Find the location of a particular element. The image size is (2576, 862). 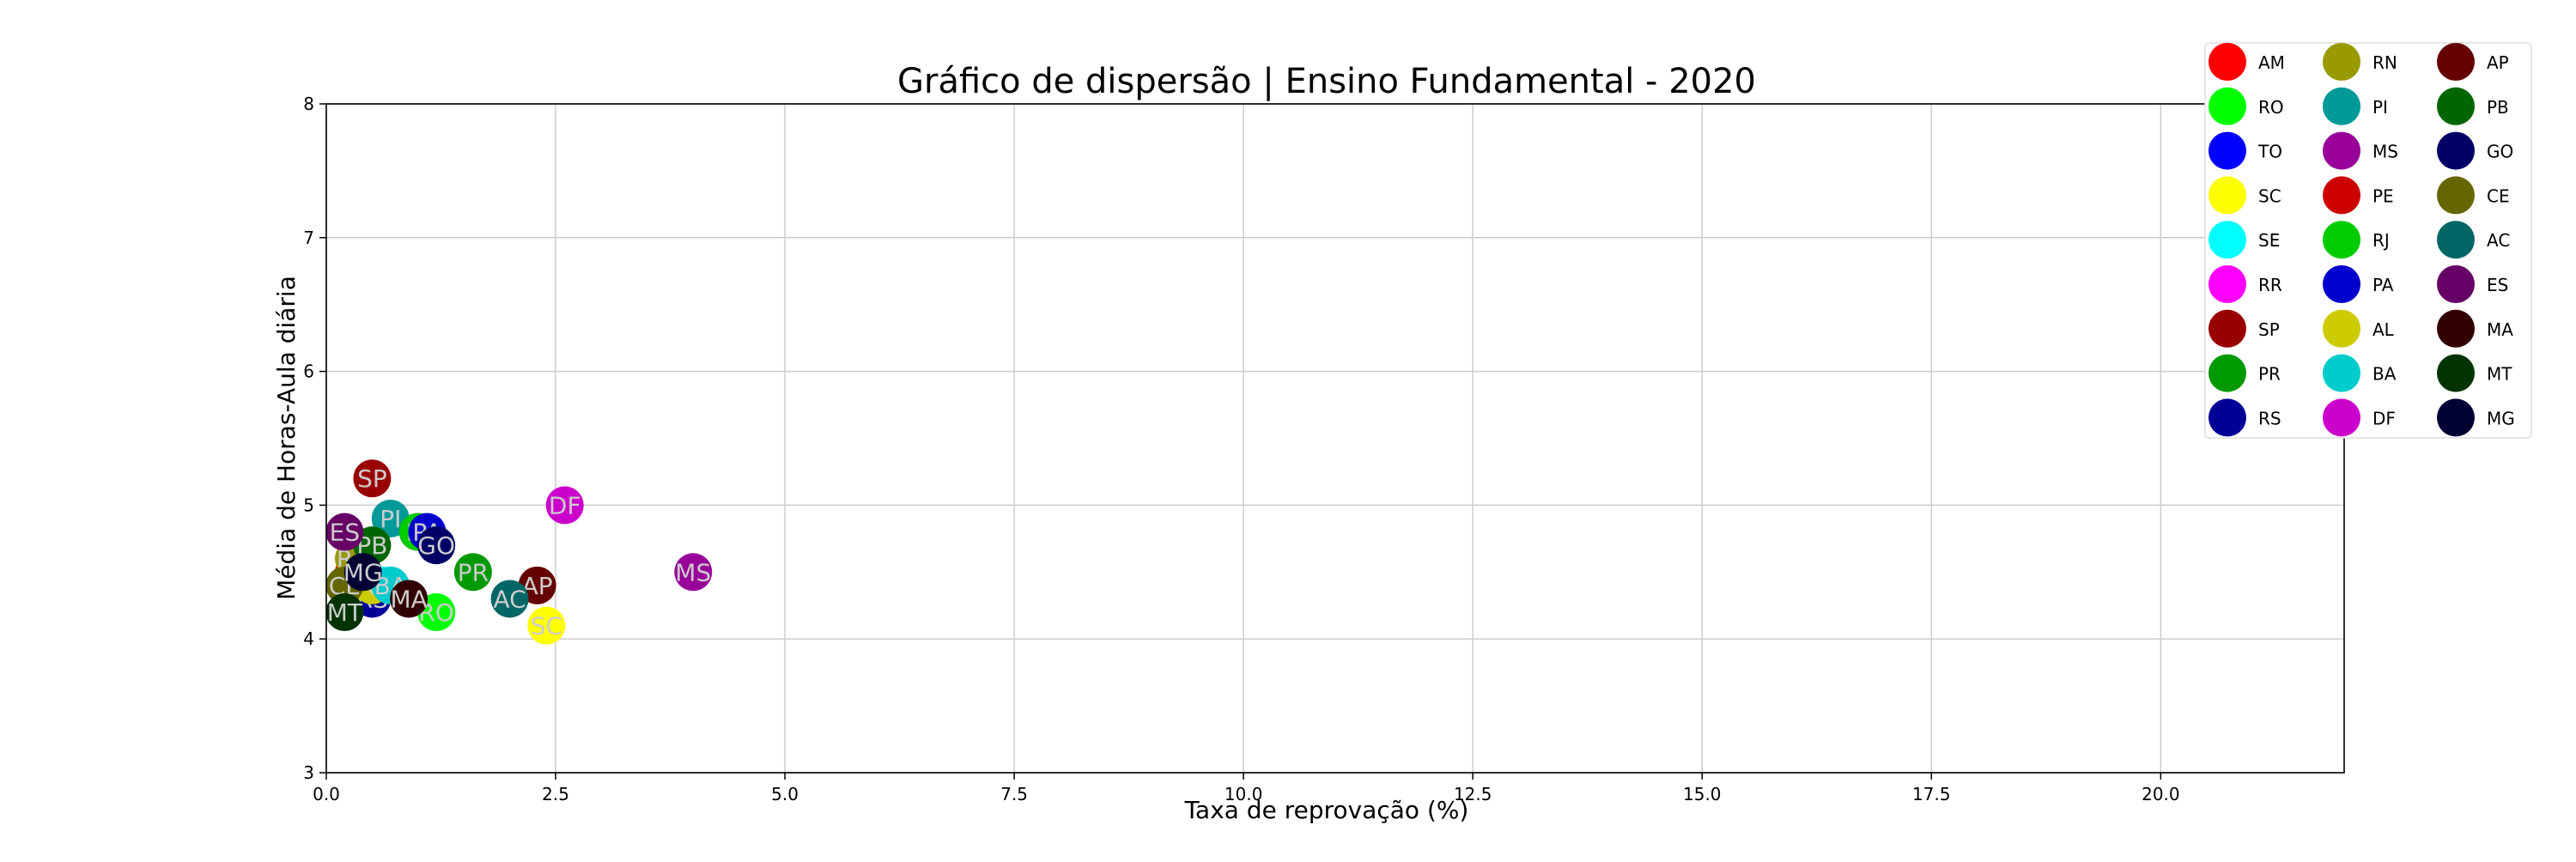

legend-label: AM is located at coordinates (2272, 62).